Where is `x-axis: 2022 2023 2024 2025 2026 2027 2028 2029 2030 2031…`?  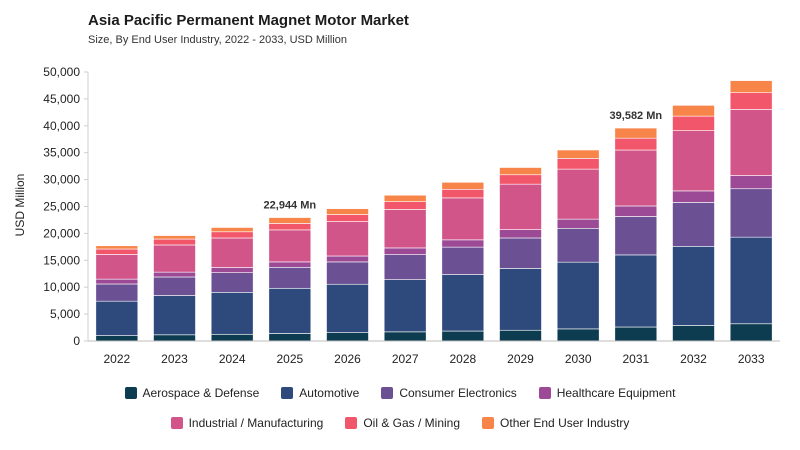 x-axis: 2022 2023 2024 2025 2026 2027 2028 2029 2030 2031… is located at coordinates (434, 353).